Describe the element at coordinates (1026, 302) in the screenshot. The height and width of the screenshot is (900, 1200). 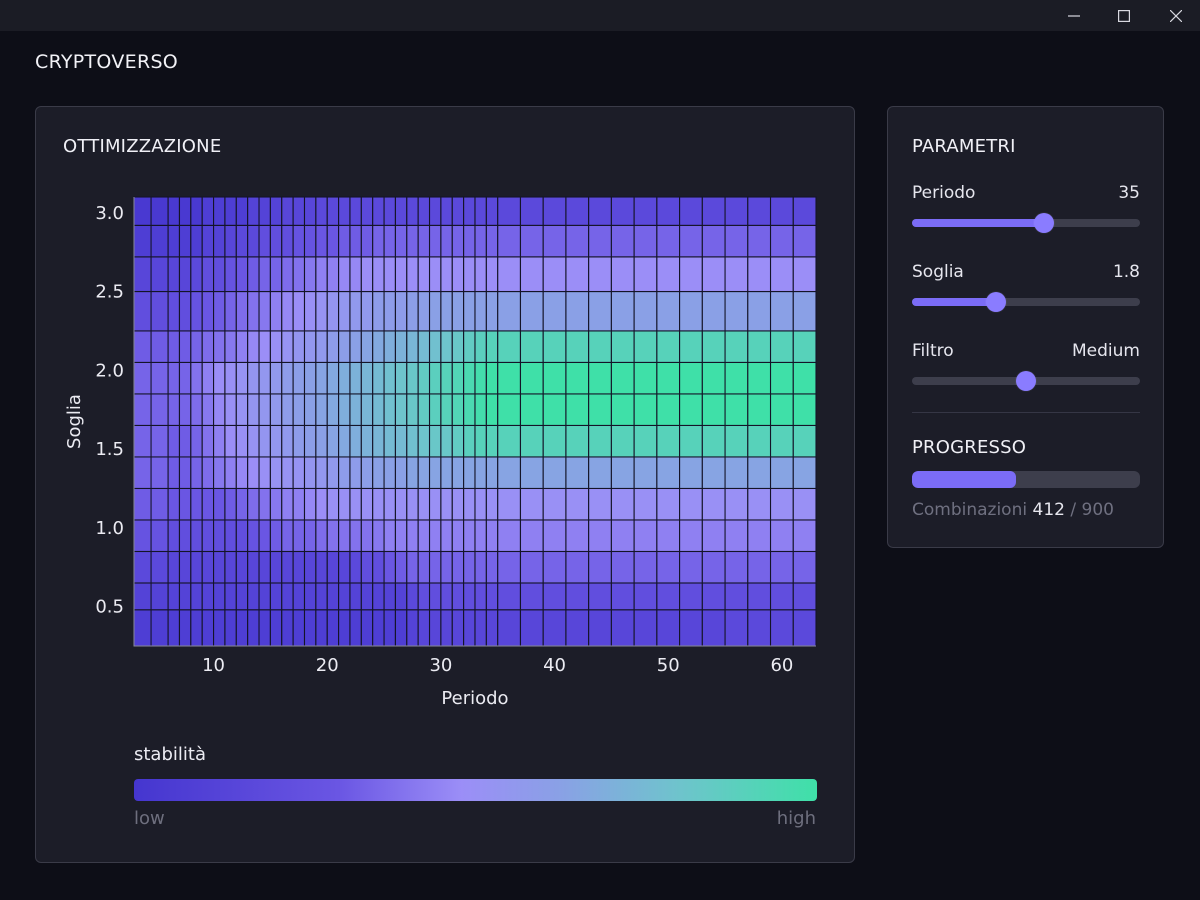
I see `soglia-slider` at that location.